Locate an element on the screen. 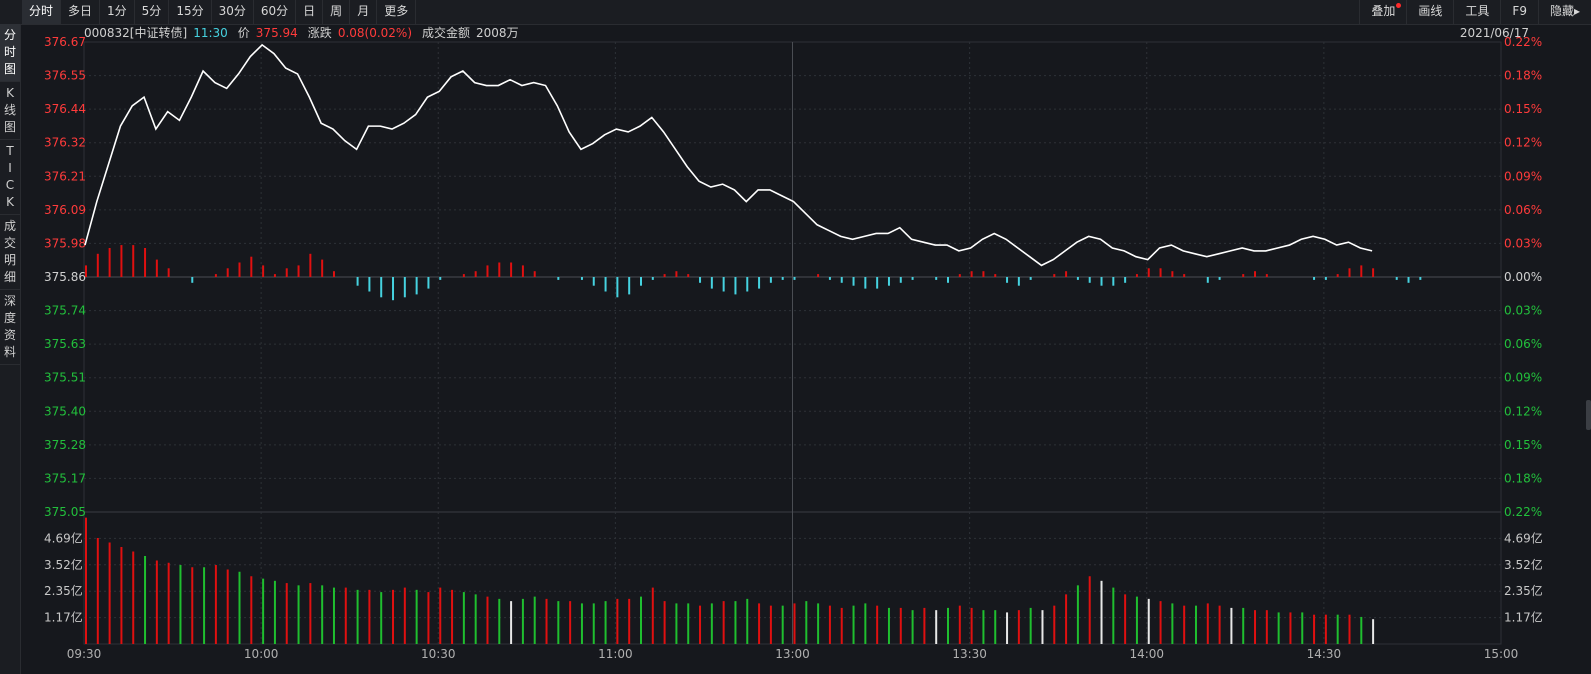 The width and height of the screenshot is (1591, 674). toolbar-button-label: 叠加 is located at coordinates (1383, 11).